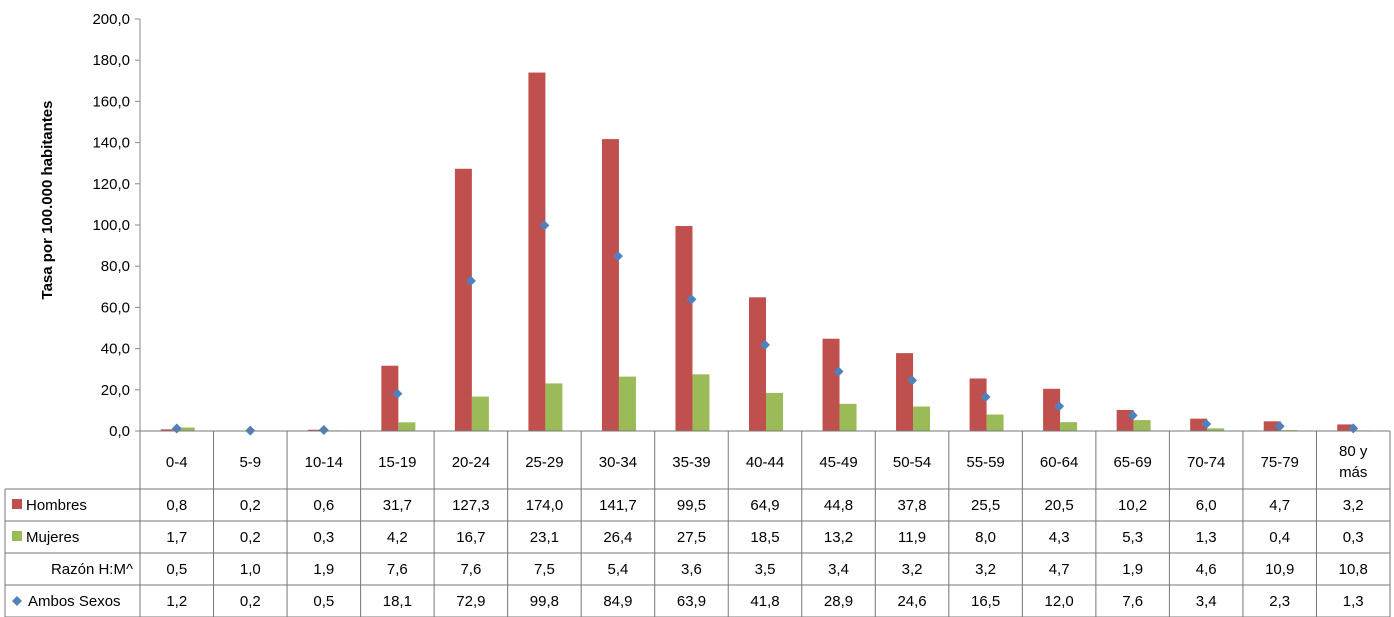 This screenshot has width=1394, height=617. What do you see at coordinates (119, 431) in the screenshot?
I see `y-tick-label: 0,0` at bounding box center [119, 431].